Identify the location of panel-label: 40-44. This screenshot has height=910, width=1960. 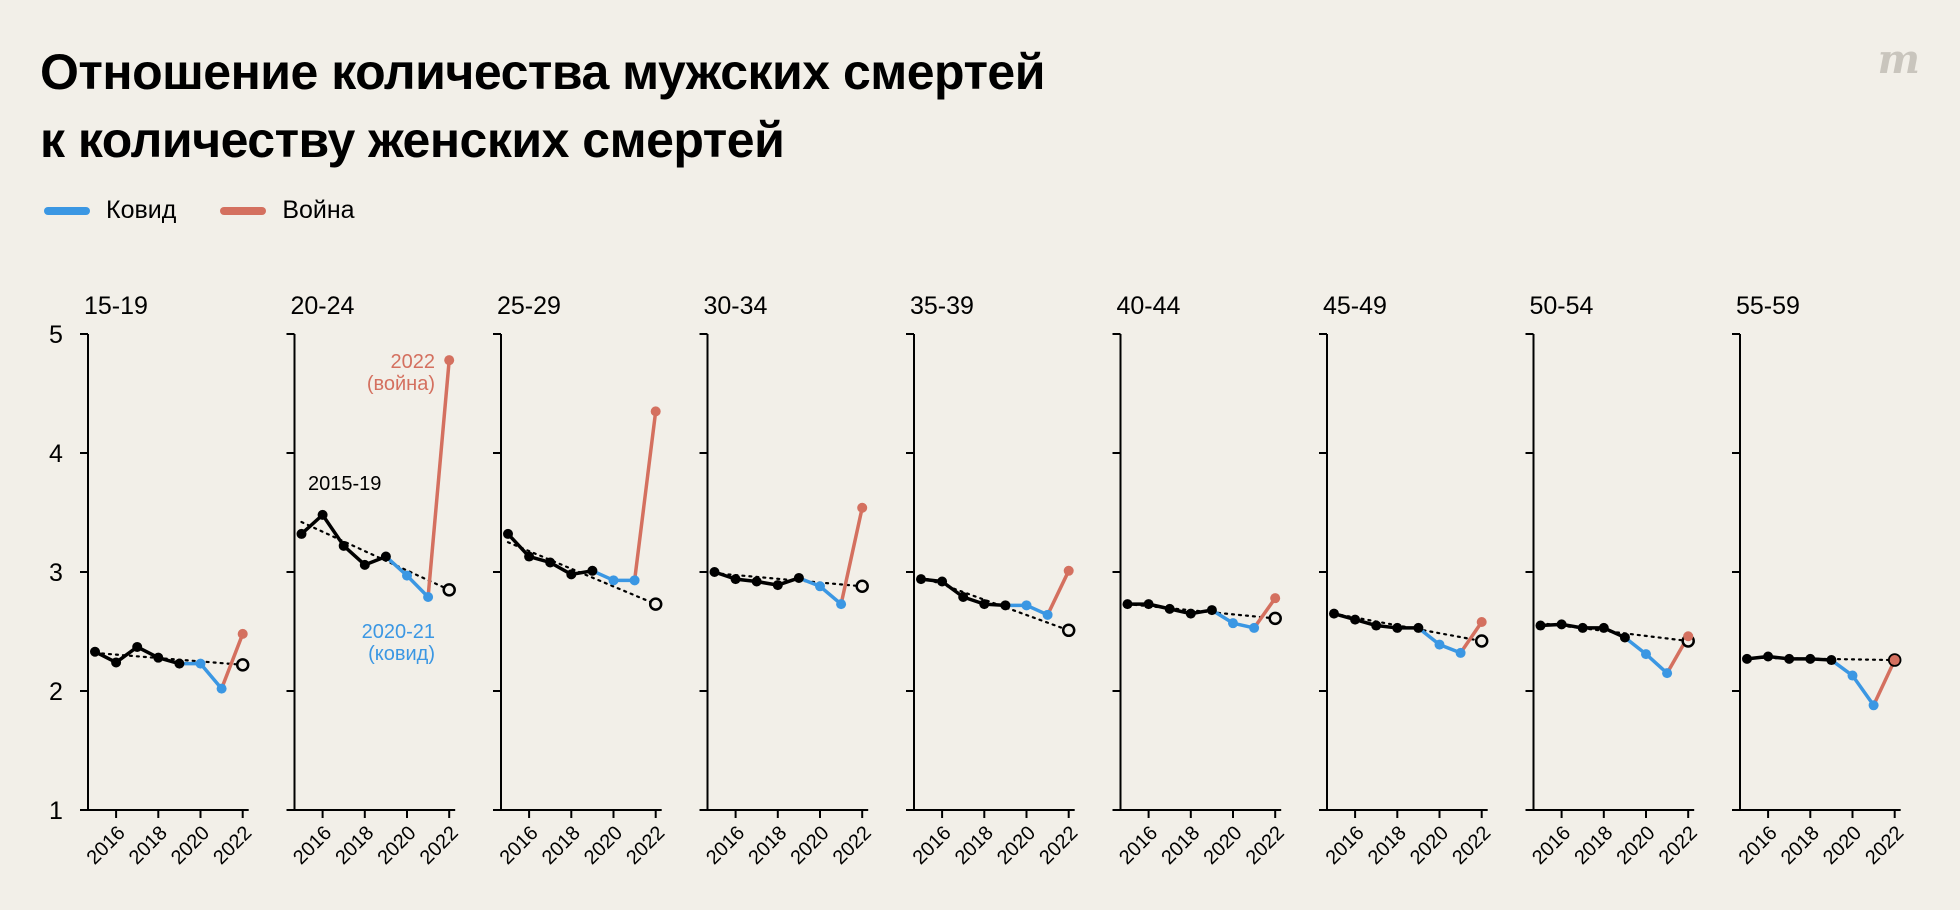
(1149, 306).